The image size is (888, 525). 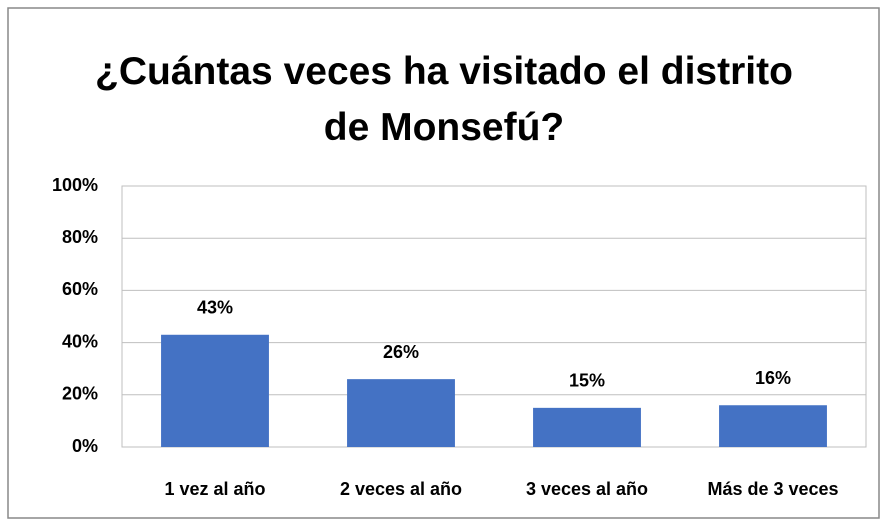 What do you see at coordinates (80, 341) in the screenshot?
I see `y-tick-label: 40%` at bounding box center [80, 341].